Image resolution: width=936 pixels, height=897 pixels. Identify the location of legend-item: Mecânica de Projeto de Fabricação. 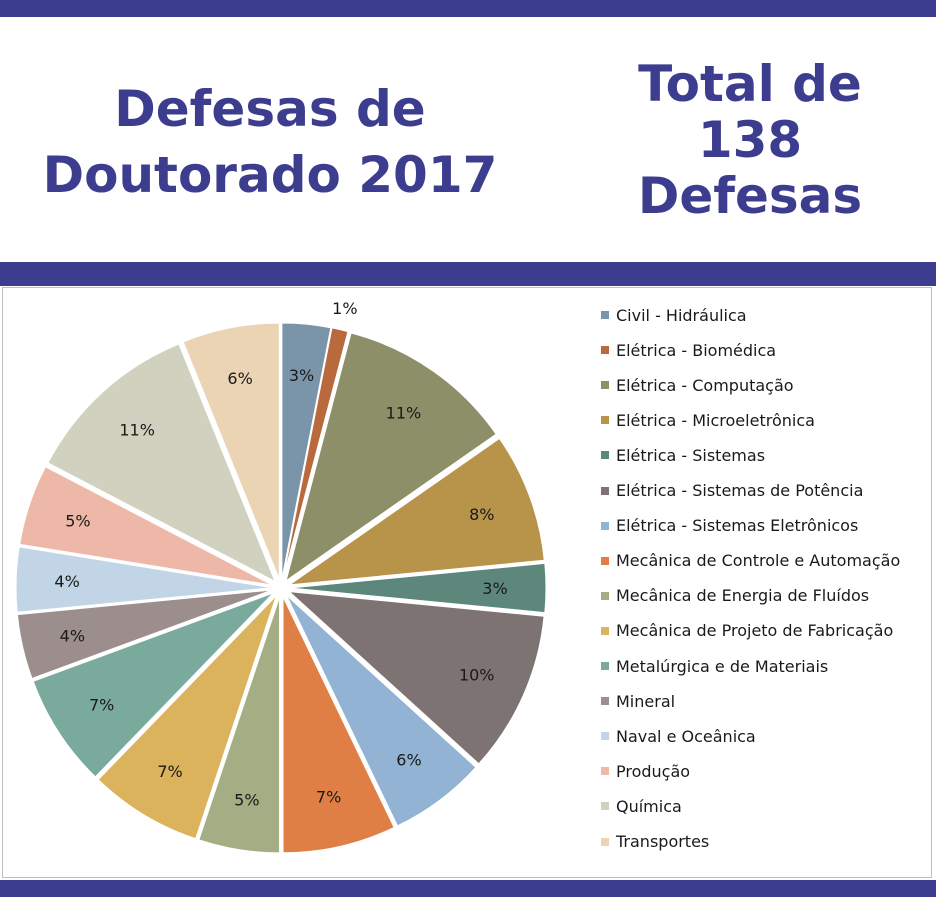
(747, 631).